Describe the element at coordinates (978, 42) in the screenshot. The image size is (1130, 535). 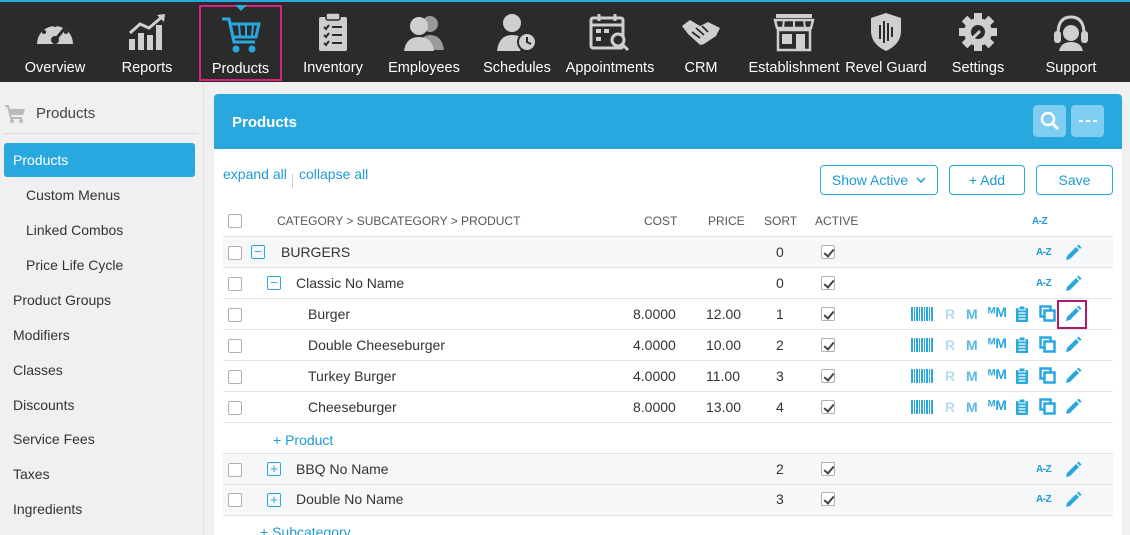
I see `nav-settings: Settings` at that location.